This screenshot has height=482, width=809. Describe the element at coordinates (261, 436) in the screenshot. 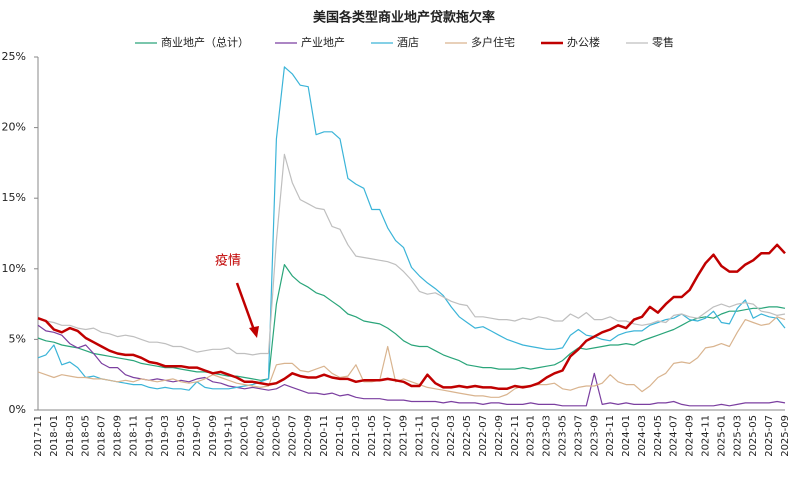

I see `x-tick-label: 2020-03` at that location.